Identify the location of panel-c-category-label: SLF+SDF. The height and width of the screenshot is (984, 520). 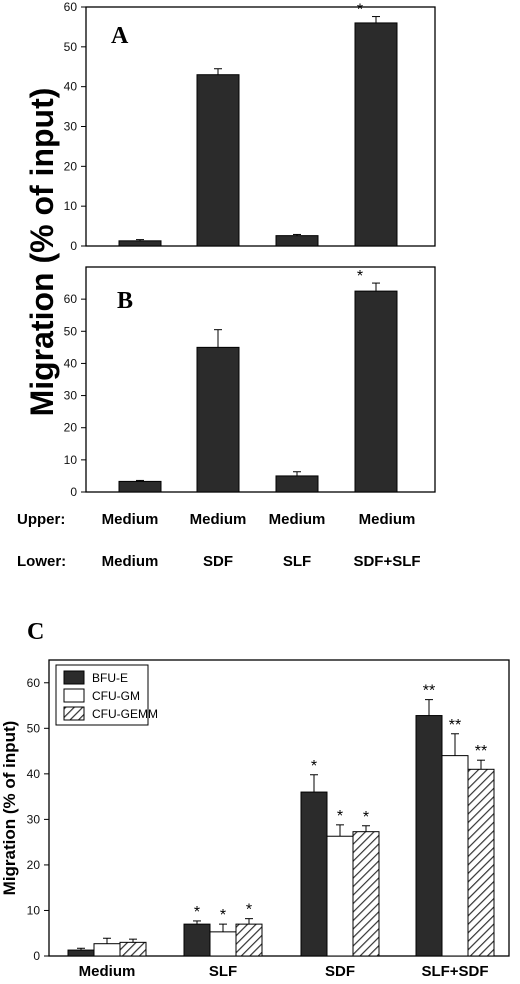
(454, 971).